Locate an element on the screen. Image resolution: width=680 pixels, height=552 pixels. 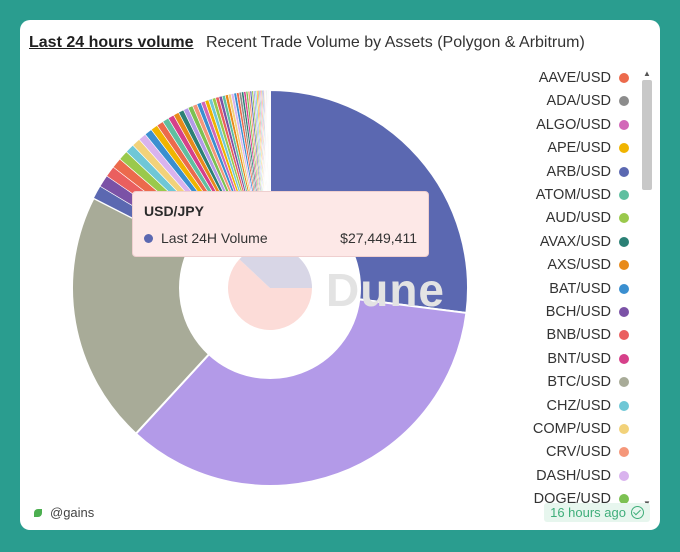
legend-label: AAVE/USD is located at coordinates (574, 78).